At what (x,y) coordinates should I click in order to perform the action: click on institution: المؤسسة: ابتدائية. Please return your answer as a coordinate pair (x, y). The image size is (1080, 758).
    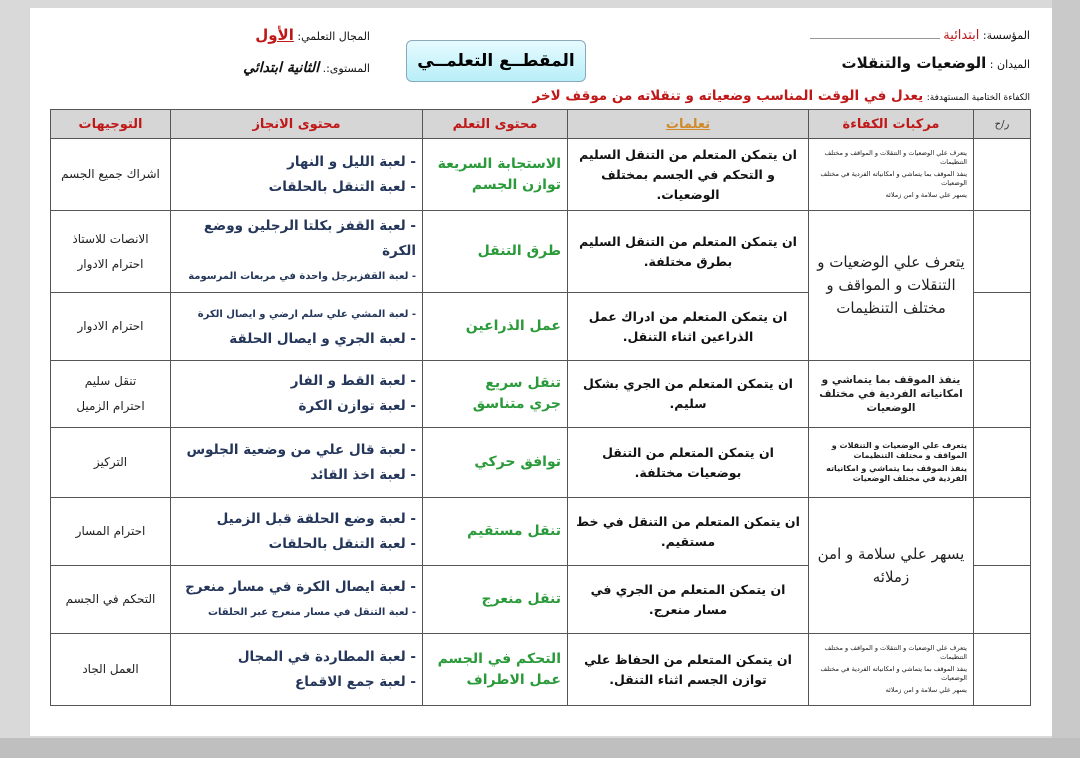
    Looking at the image, I should click on (919, 35).